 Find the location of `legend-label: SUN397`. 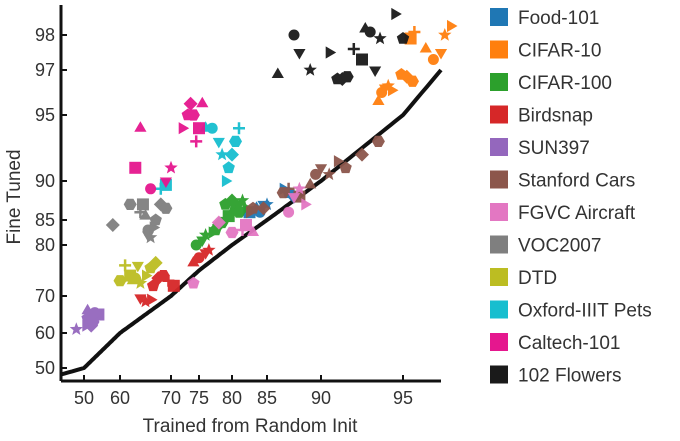

legend-label: SUN397 is located at coordinates (554, 148).